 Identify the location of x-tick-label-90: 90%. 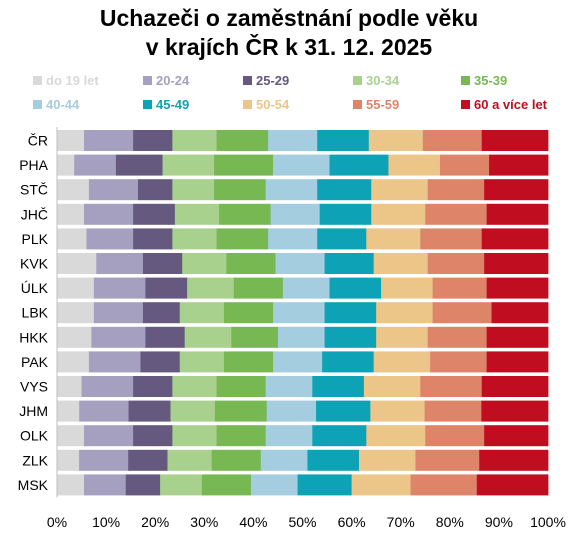
(499, 522).